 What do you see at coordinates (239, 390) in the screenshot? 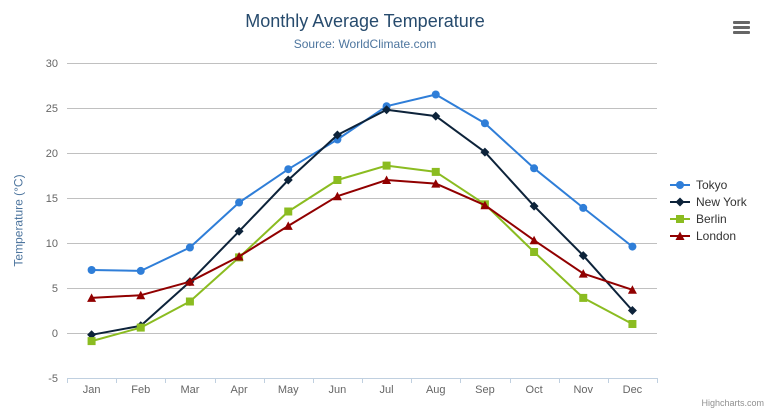
I see `x-axis-label: Apr` at bounding box center [239, 390].